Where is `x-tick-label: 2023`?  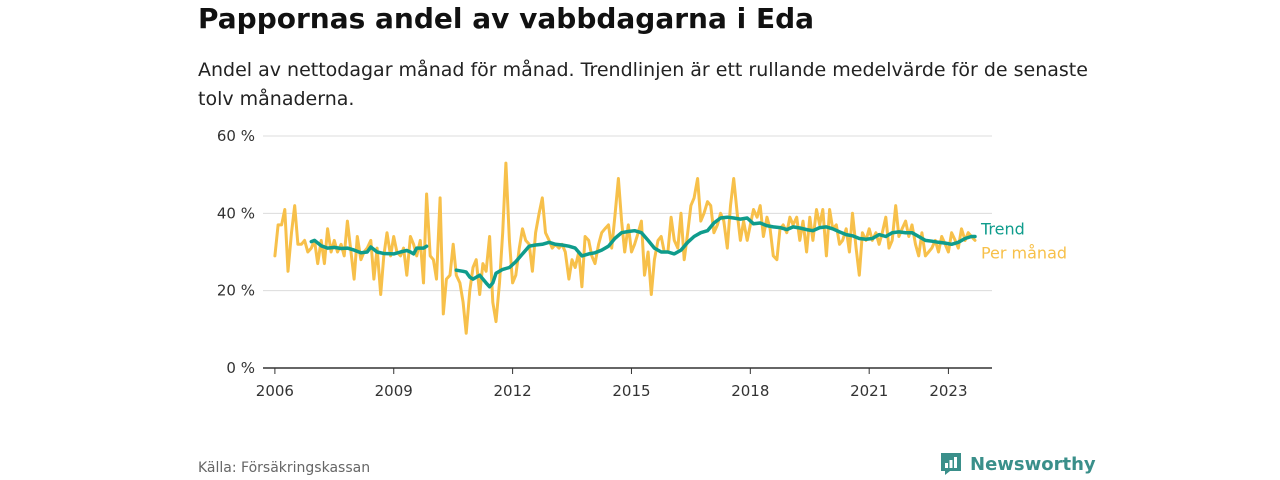 x-tick-label: 2023 is located at coordinates (948, 391).